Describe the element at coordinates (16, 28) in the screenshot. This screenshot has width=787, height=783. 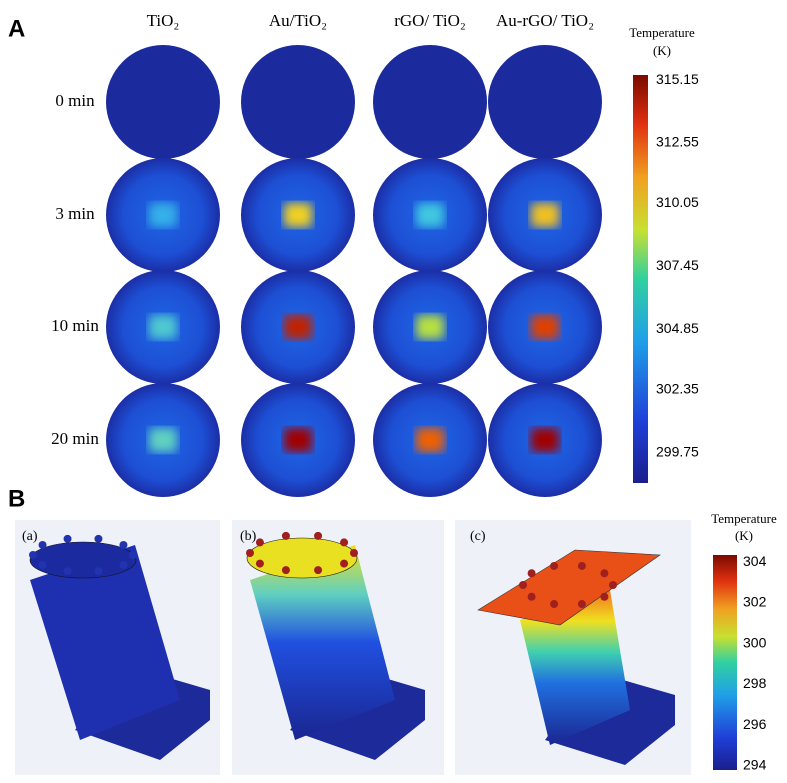
I see `panel-label: A` at that location.